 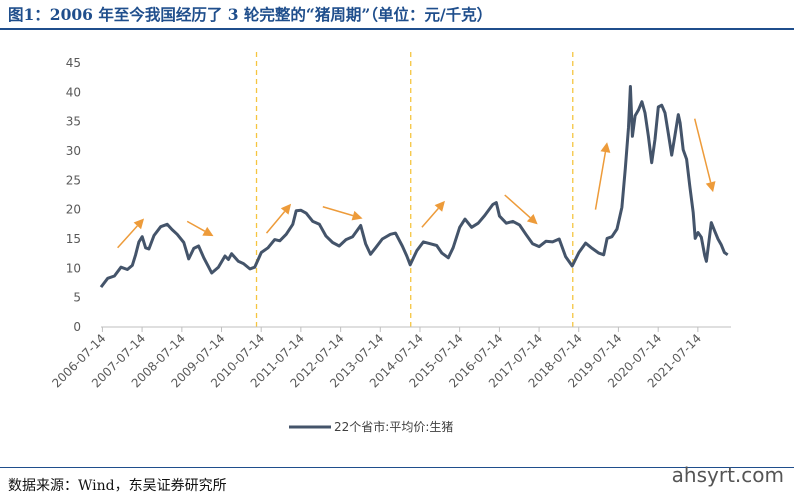 I want to click on y-tick-label: 35, so click(x=73, y=122).